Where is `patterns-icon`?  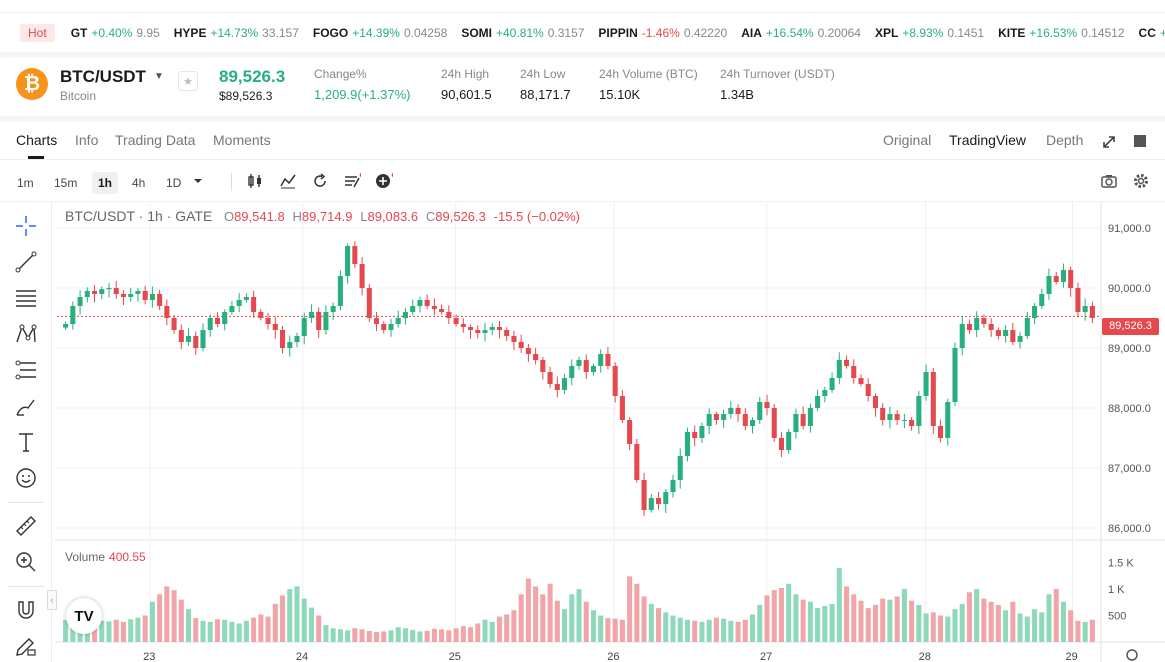
patterns-icon is located at coordinates (26, 334).